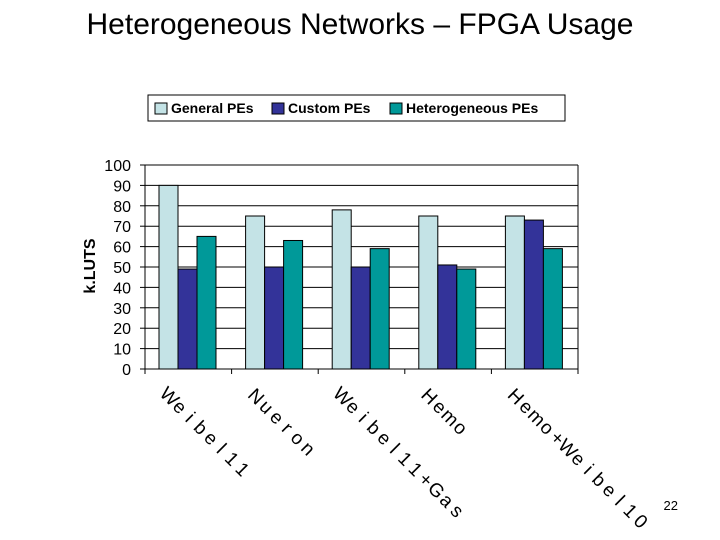 The width and height of the screenshot is (720, 540). What do you see at coordinates (360, 24) in the screenshot?
I see `slide-title: Heterogeneous Networks – FPGA Usage` at bounding box center [360, 24].